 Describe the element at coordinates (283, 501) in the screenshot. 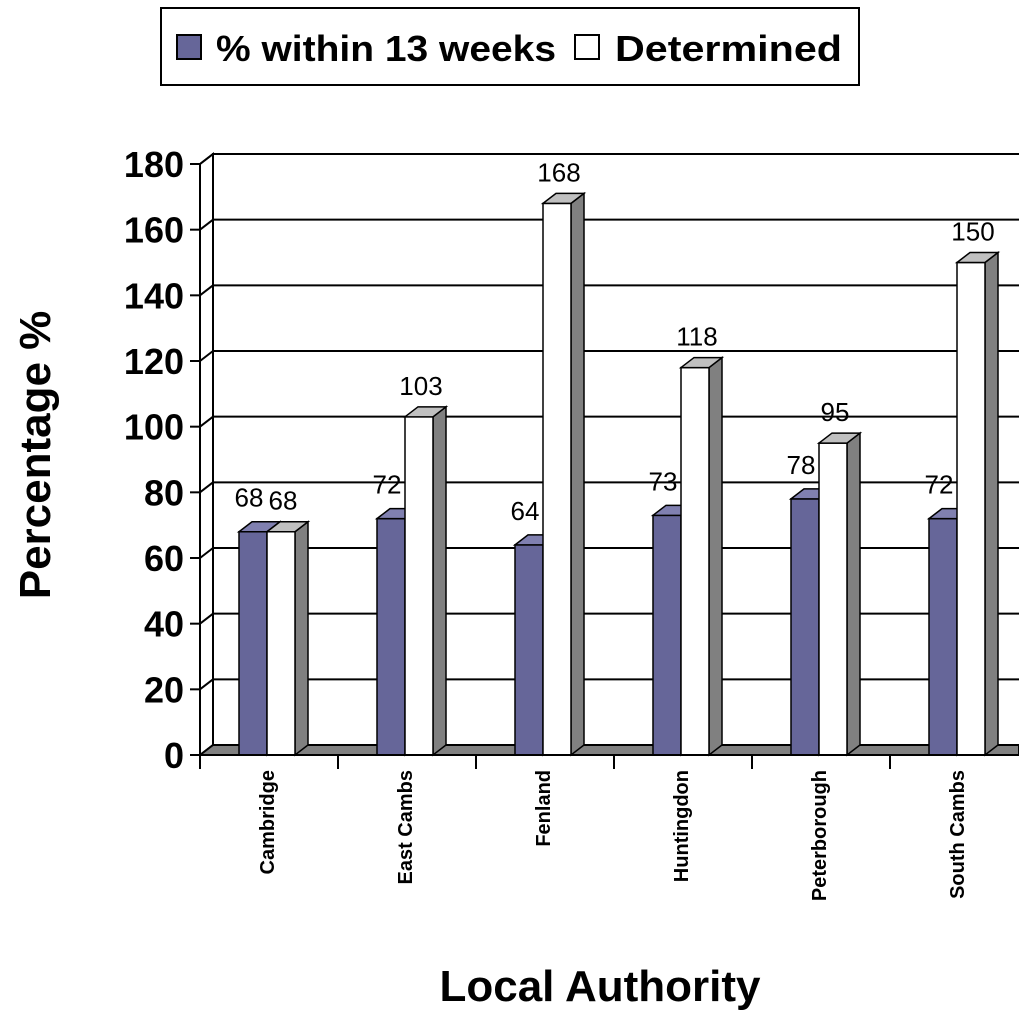

I see `data-label-determined: 68` at that location.